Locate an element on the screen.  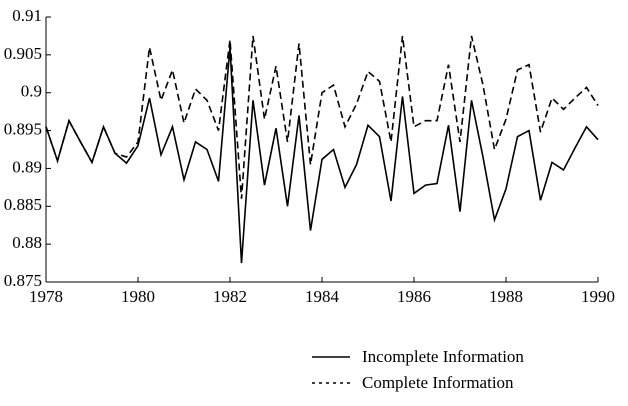
x-tick-label: 1990 is located at coordinates (598, 296).